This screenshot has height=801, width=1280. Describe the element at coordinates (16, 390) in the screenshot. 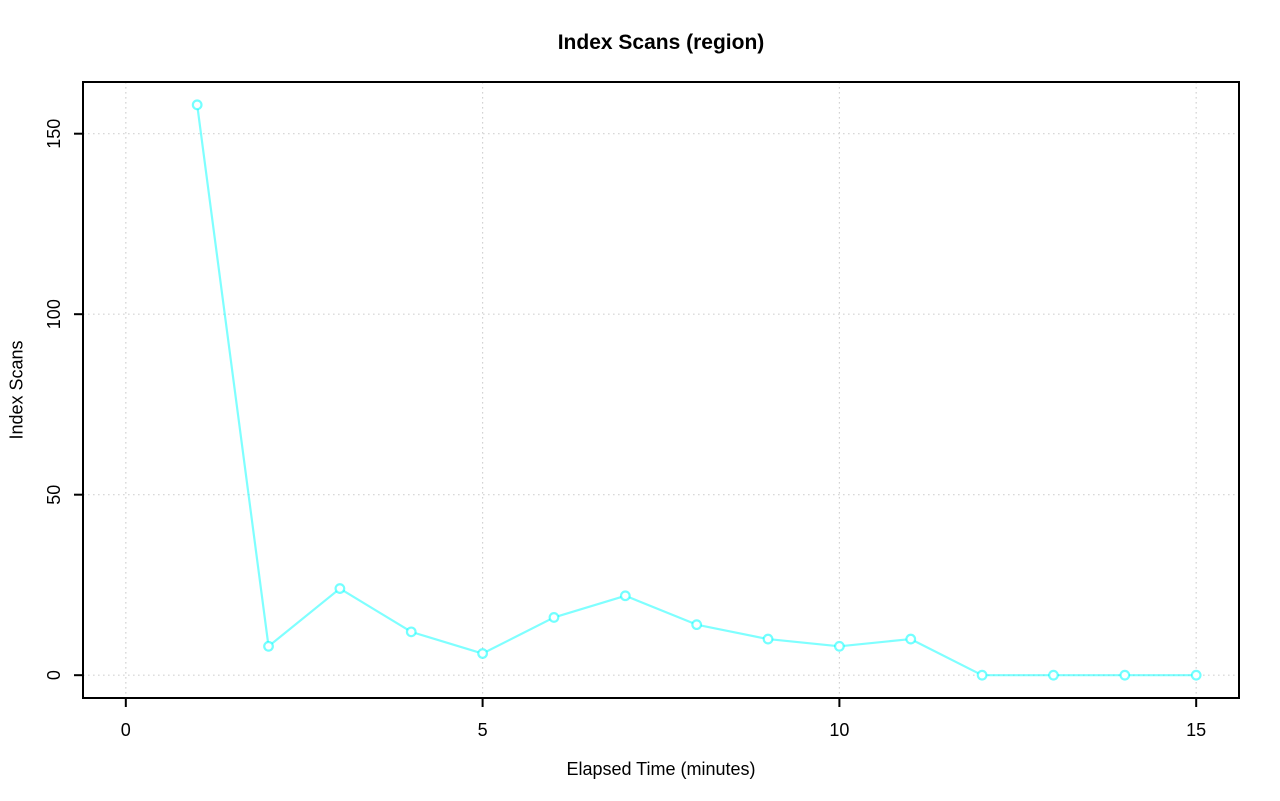

I see `y-axis-label: Index Scans` at that location.